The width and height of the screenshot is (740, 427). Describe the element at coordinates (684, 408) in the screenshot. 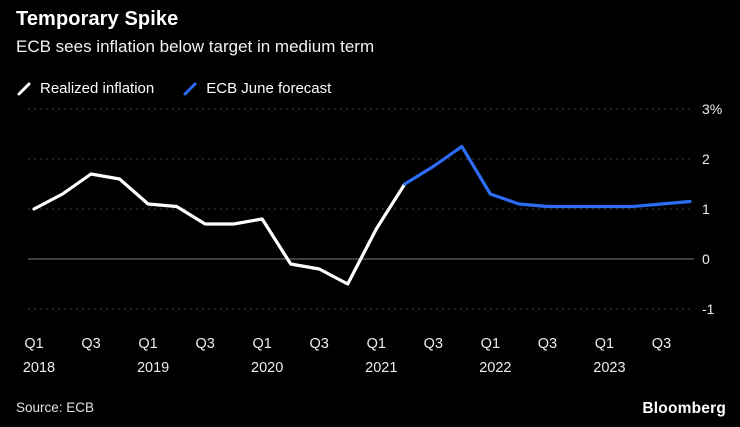

I see `bloomberg-logo: Bloomberg` at that location.